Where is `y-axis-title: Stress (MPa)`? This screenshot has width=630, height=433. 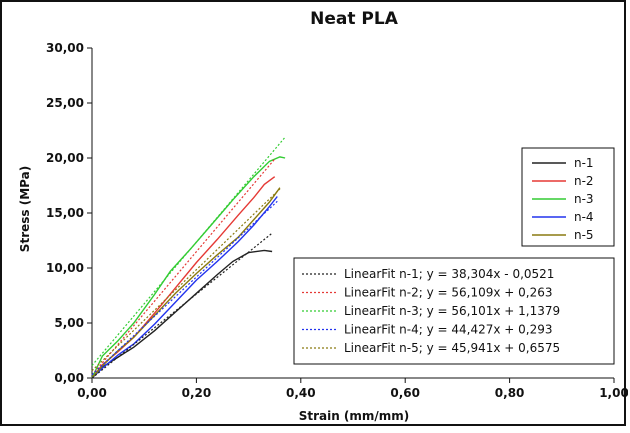 y-axis-title: Stress (MPa) is located at coordinates (25, 209).